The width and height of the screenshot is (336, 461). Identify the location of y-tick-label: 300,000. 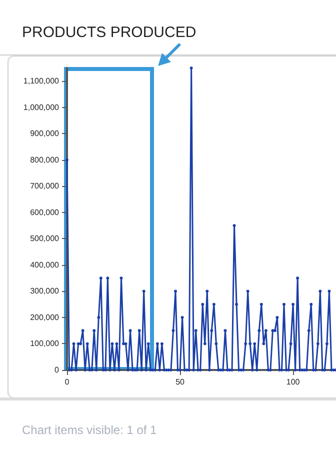
(45, 291).